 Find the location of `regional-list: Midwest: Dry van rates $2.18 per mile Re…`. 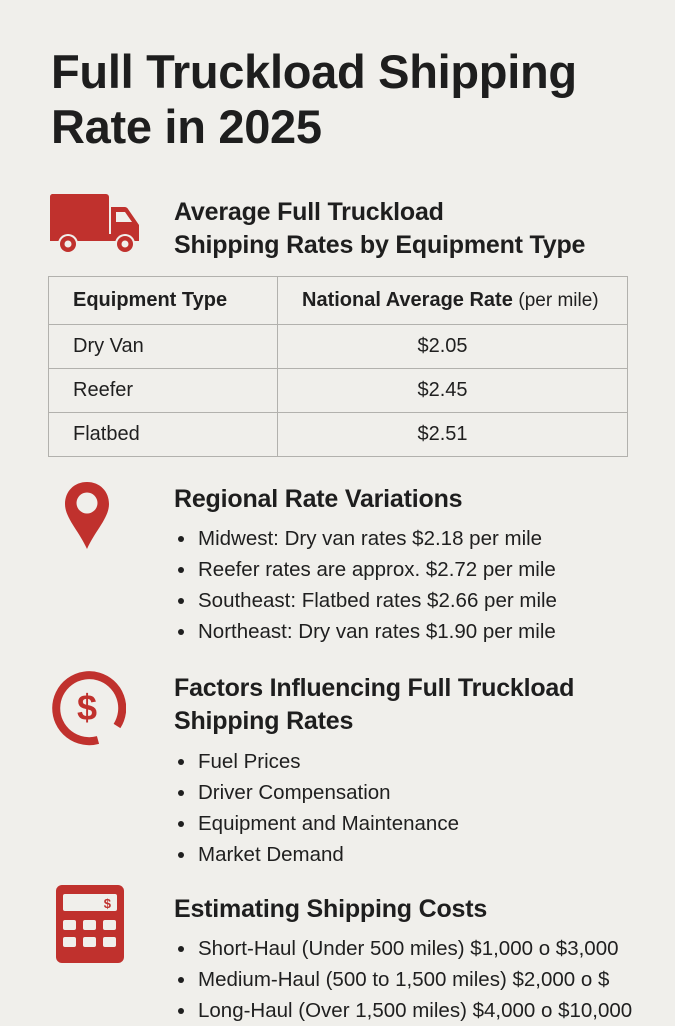

regional-list: Midwest: Dry van rates $2.18 per mile Re… is located at coordinates (365, 585).